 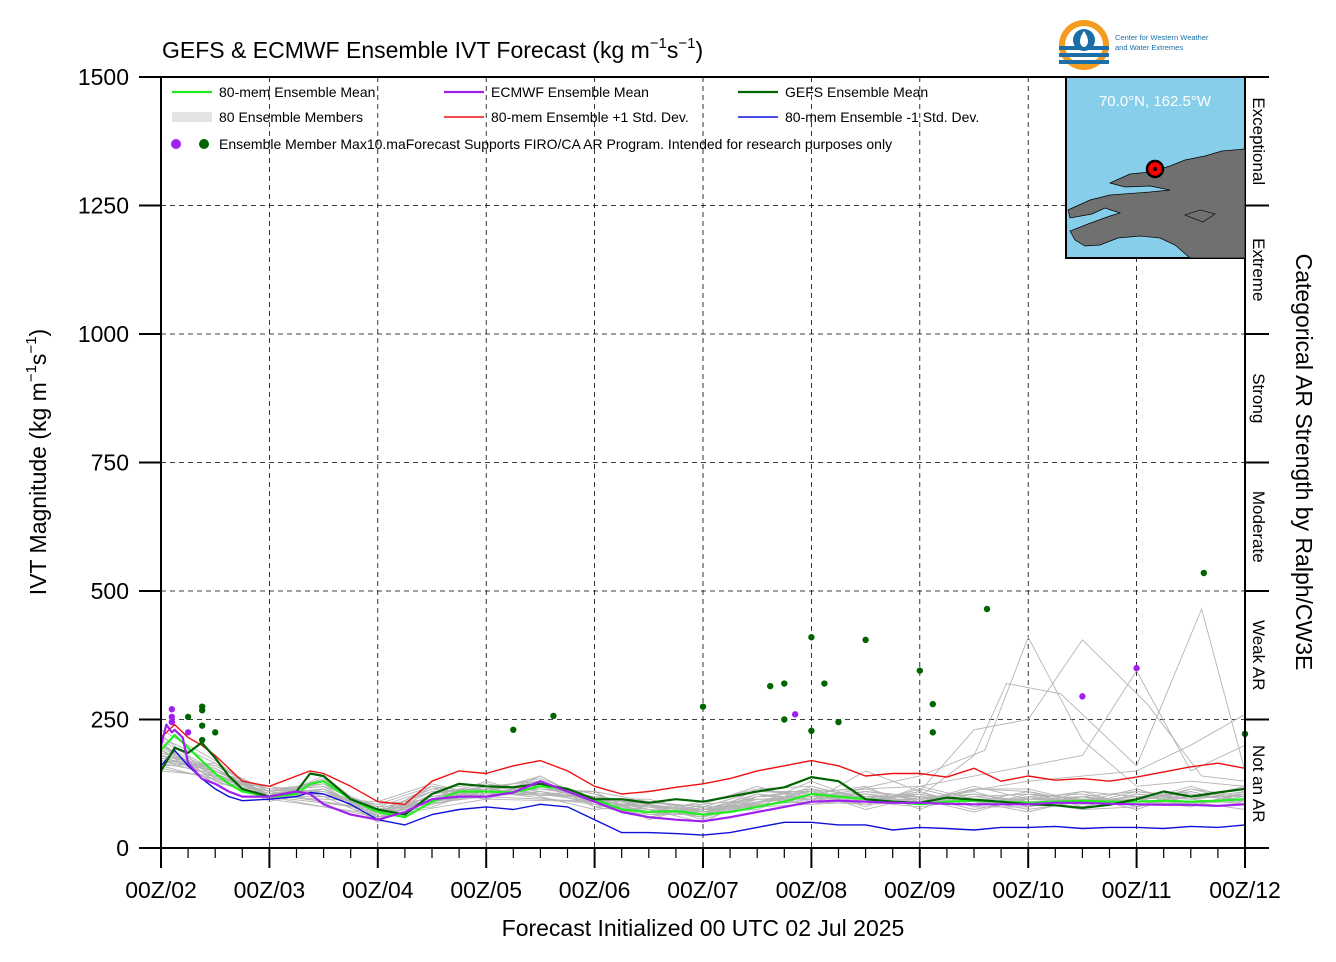 What do you see at coordinates (37, 462) in the screenshot?
I see `y-axis-label: IVT Magnitude (kg m−1s−1)` at bounding box center [37, 462].